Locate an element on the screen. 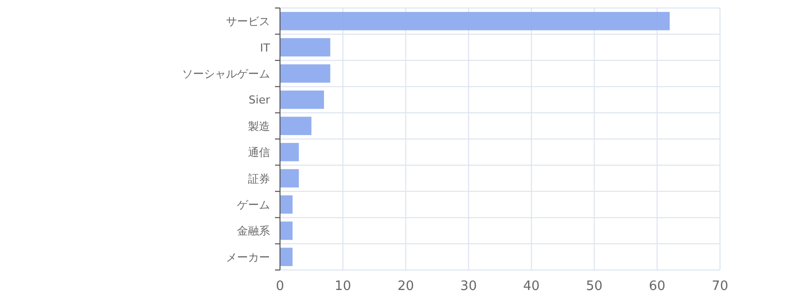 This screenshot has height=300, width=800. x-tick-label: 60 is located at coordinates (657, 286).